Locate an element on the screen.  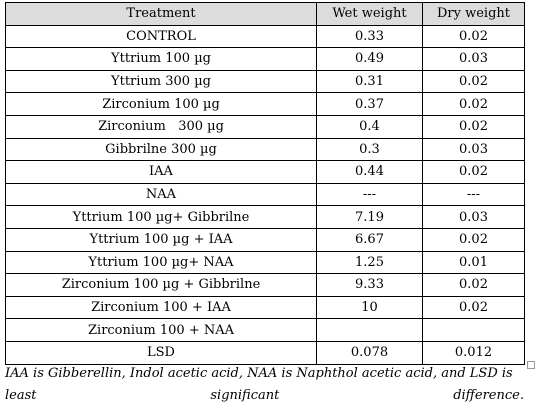
table-row: Yttrium 100 µg+ Gibbrilne 7.19 0.03 is located at coordinates (265, 217).